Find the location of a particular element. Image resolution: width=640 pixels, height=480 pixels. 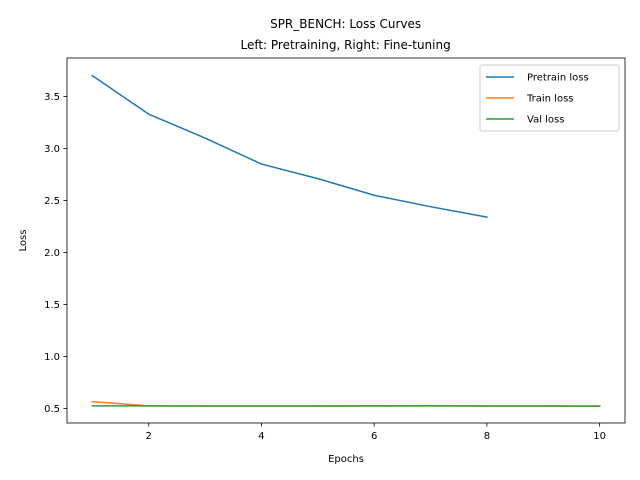

chart-subtitle: Left: Pretraining, Right: Fine-tuning is located at coordinates (345, 45).